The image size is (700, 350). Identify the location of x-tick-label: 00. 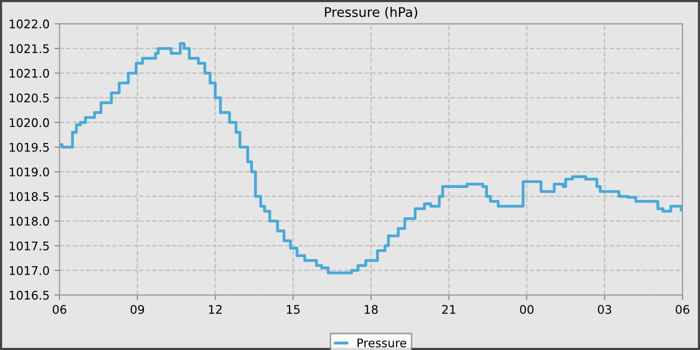
(527, 309).